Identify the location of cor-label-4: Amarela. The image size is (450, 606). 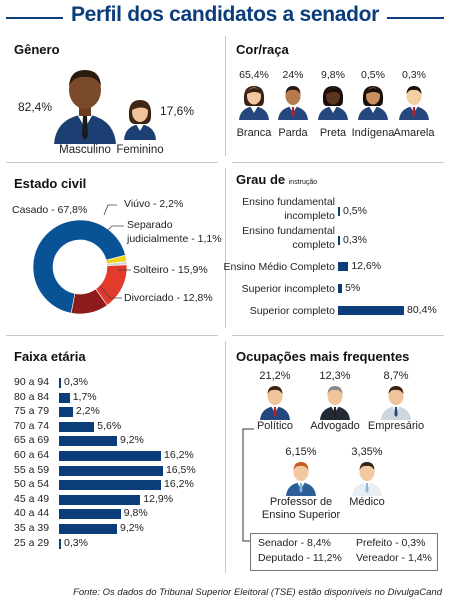
(414, 133).